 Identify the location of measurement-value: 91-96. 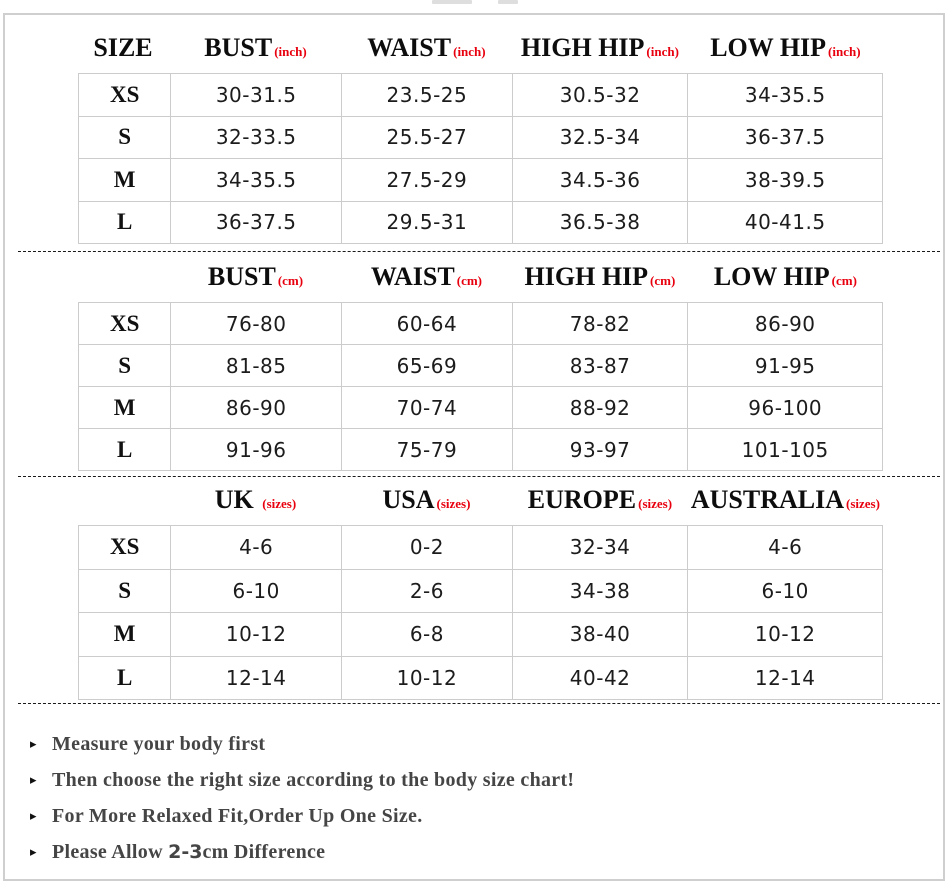
(256, 449).